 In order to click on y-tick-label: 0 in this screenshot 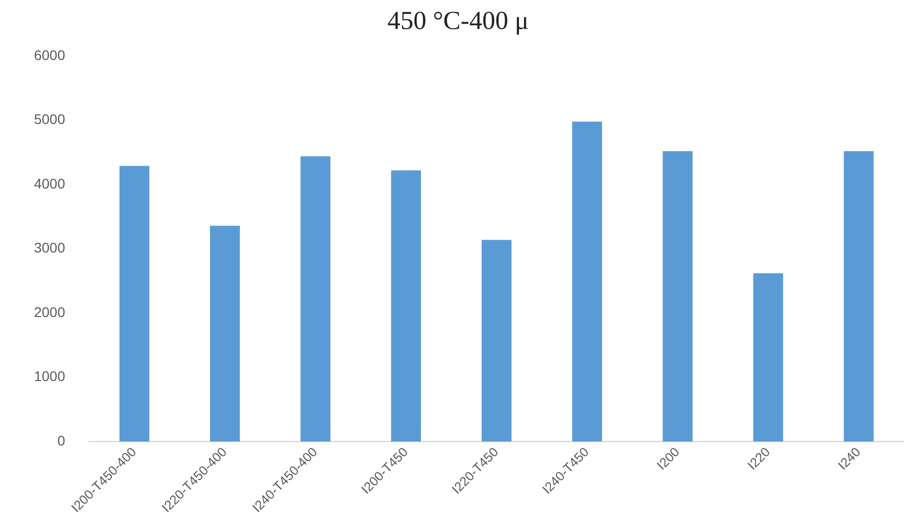, I will do `click(61, 440)`.